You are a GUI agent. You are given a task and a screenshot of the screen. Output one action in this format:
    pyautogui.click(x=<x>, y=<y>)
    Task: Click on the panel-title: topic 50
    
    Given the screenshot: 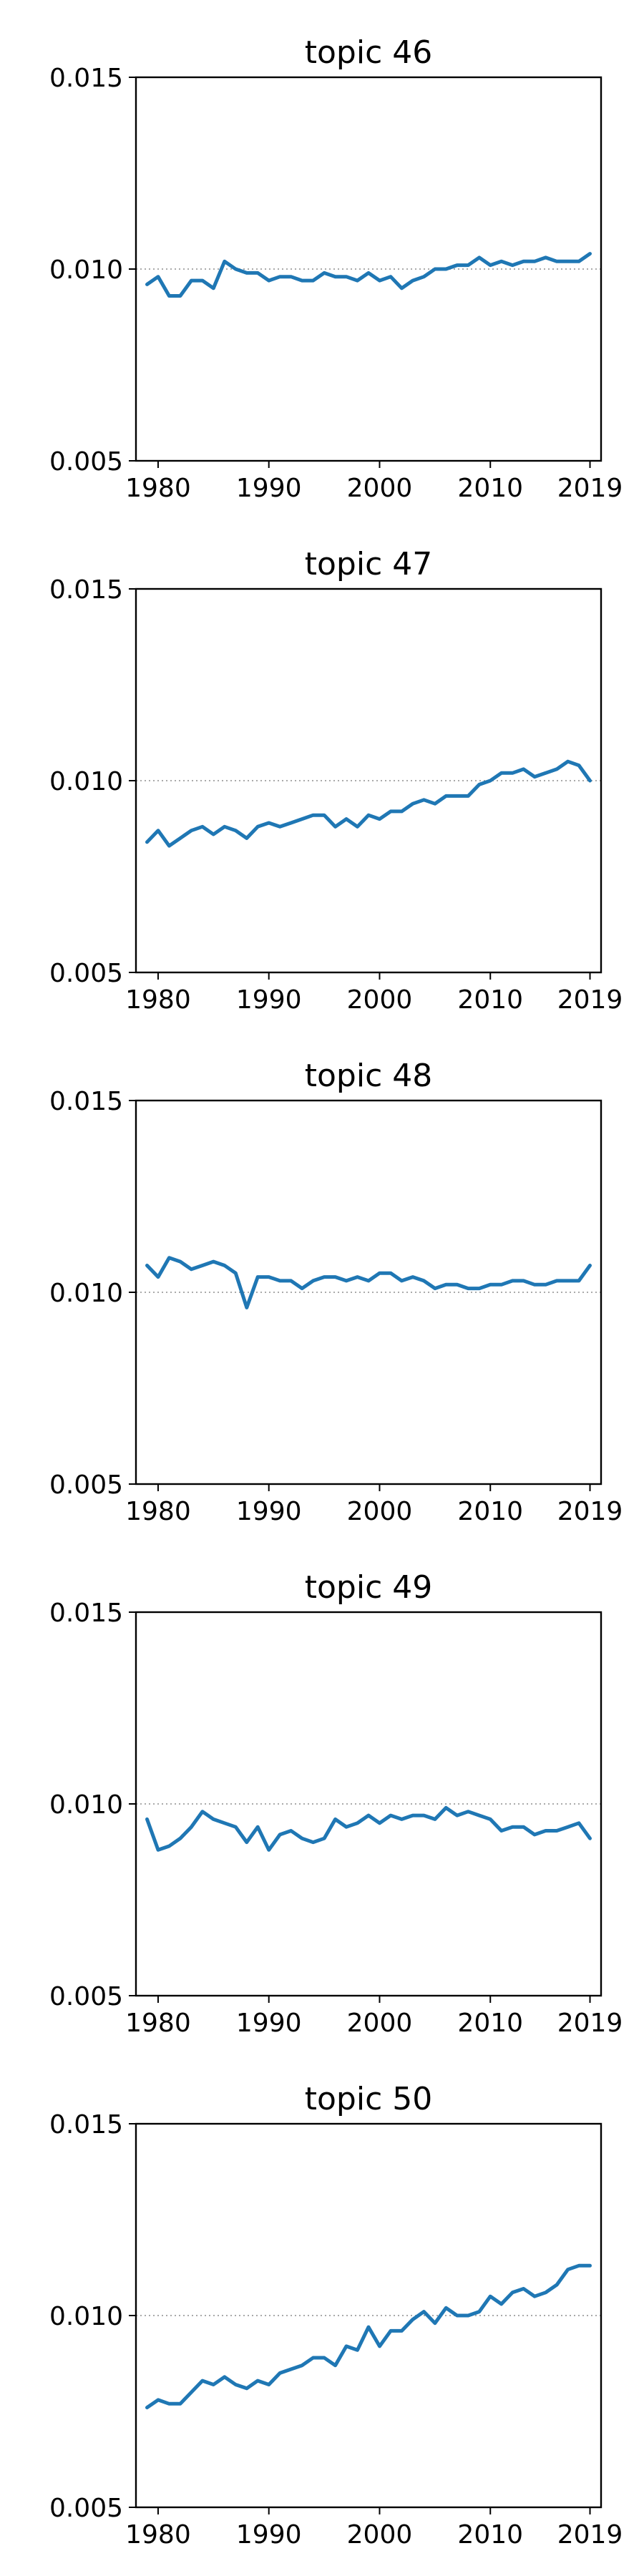 What is the action you would take?
    pyautogui.click(x=369, y=2099)
    